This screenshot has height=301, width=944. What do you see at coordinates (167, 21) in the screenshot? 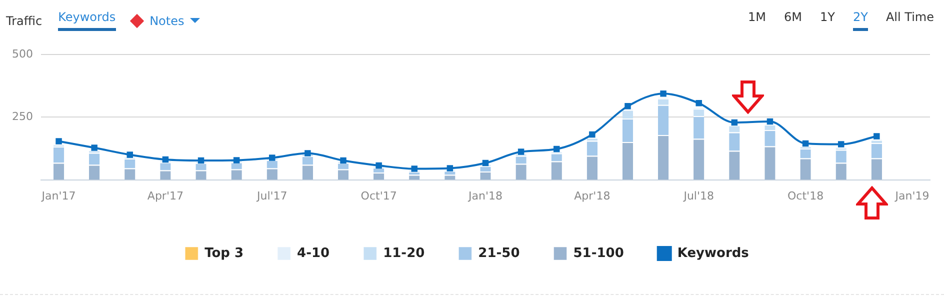
I see `text: Notes` at bounding box center [167, 21].